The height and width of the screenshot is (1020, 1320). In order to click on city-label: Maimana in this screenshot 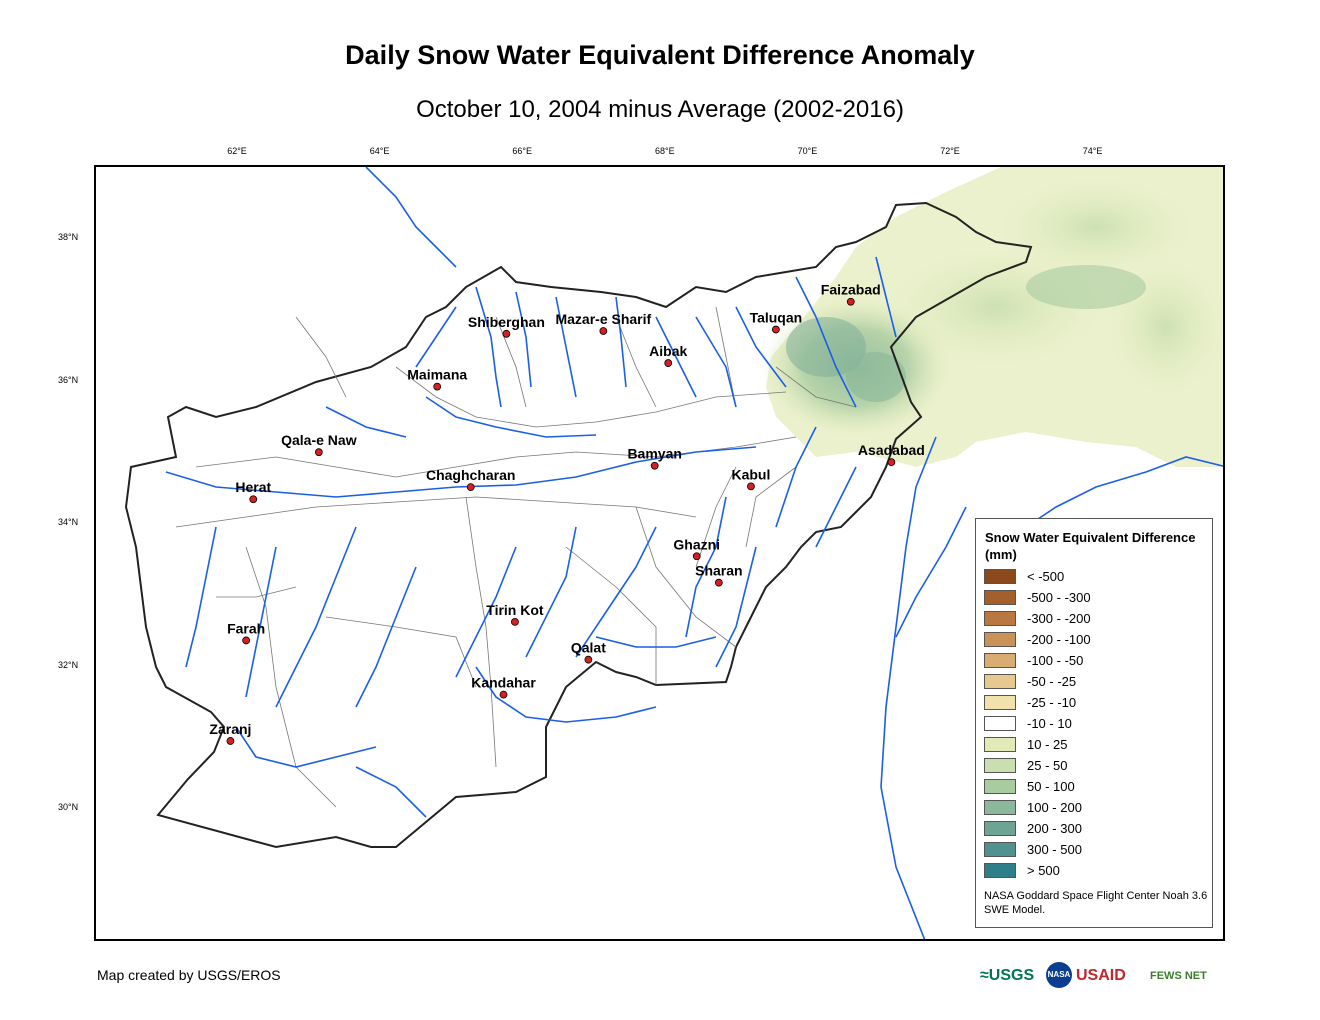, I will do `click(437, 375)`.